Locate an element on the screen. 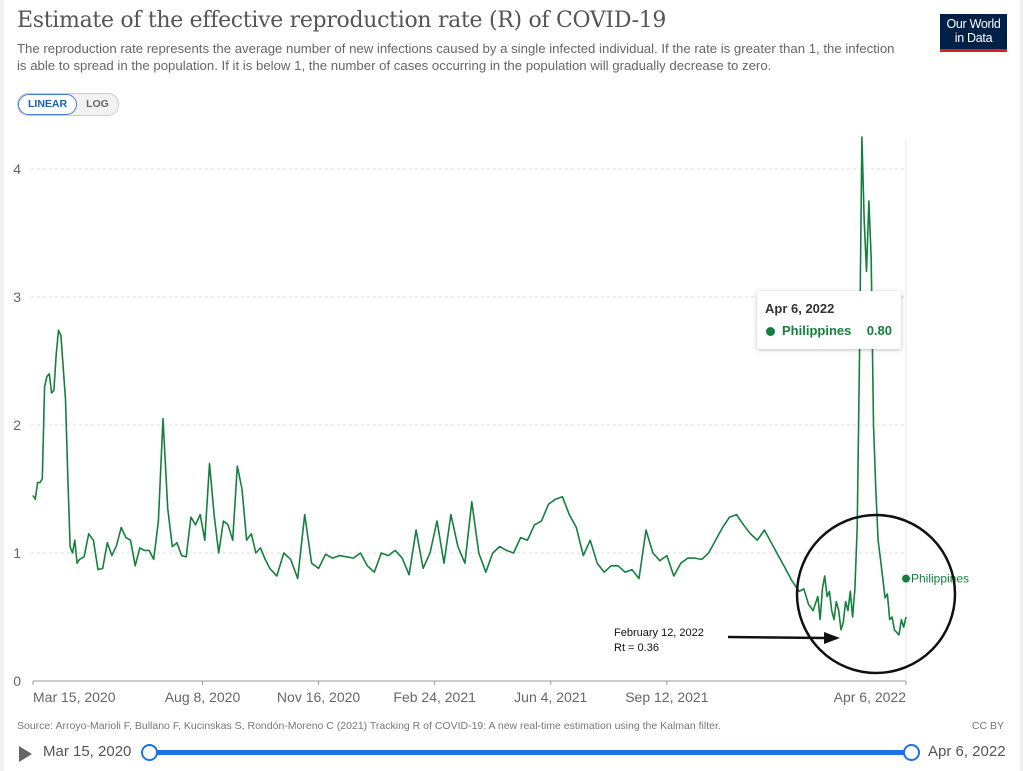 The height and width of the screenshot is (771, 1023). timeline-end-handle is located at coordinates (911, 752).